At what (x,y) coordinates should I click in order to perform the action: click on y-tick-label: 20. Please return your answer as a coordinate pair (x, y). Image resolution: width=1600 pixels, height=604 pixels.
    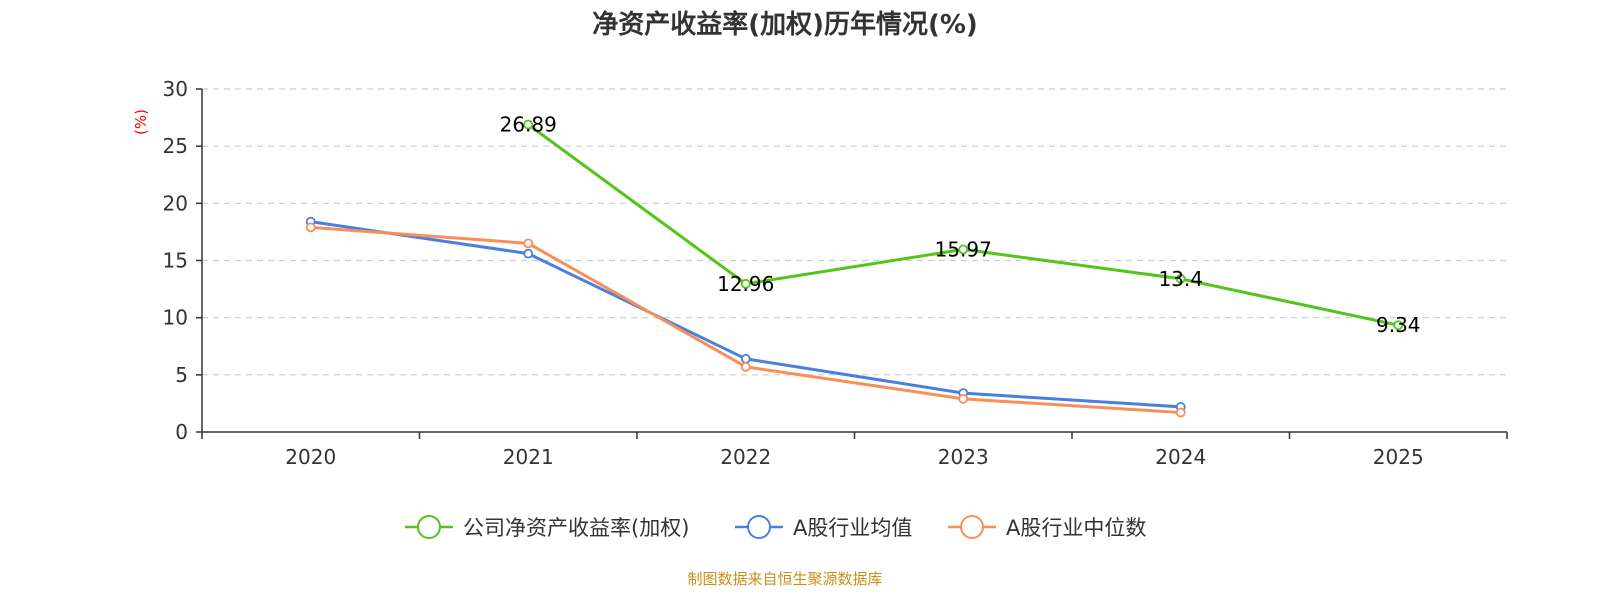
    Looking at the image, I should click on (175, 203).